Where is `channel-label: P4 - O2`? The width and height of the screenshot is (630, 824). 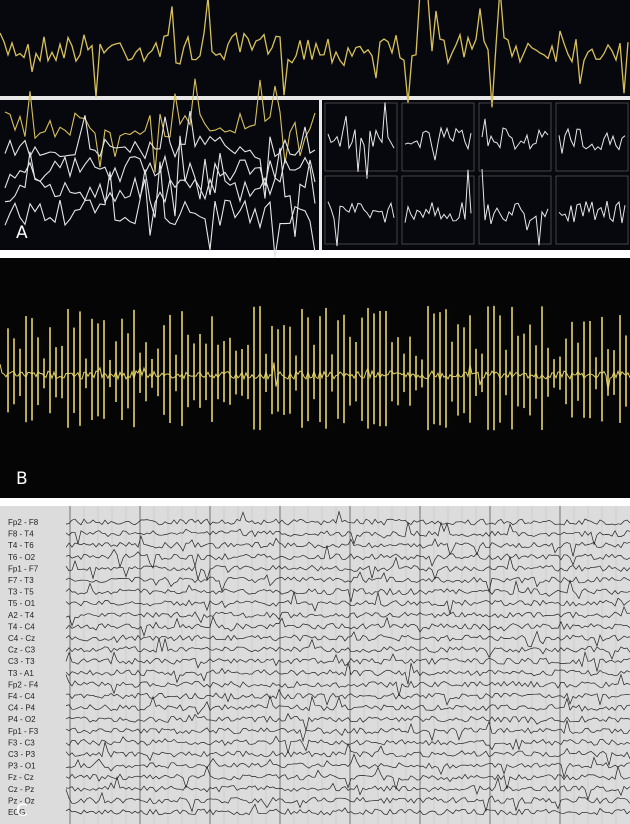 channel-label: P4 - O2 is located at coordinates (22, 719).